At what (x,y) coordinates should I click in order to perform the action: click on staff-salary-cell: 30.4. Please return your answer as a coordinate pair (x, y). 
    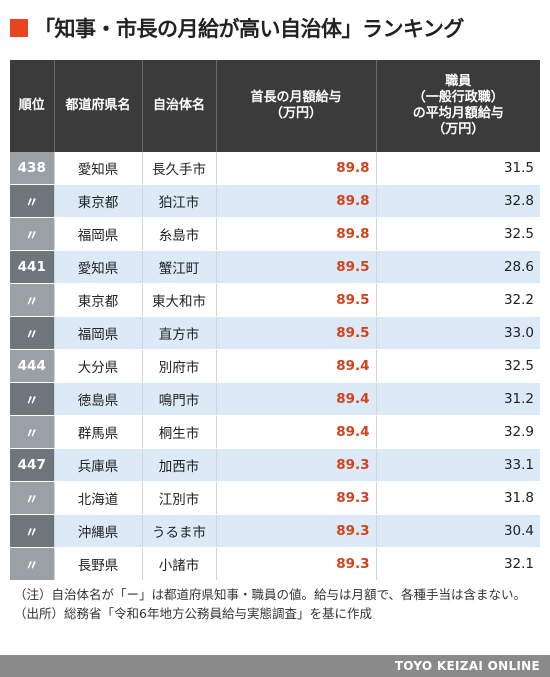
    Looking at the image, I should click on (458, 531).